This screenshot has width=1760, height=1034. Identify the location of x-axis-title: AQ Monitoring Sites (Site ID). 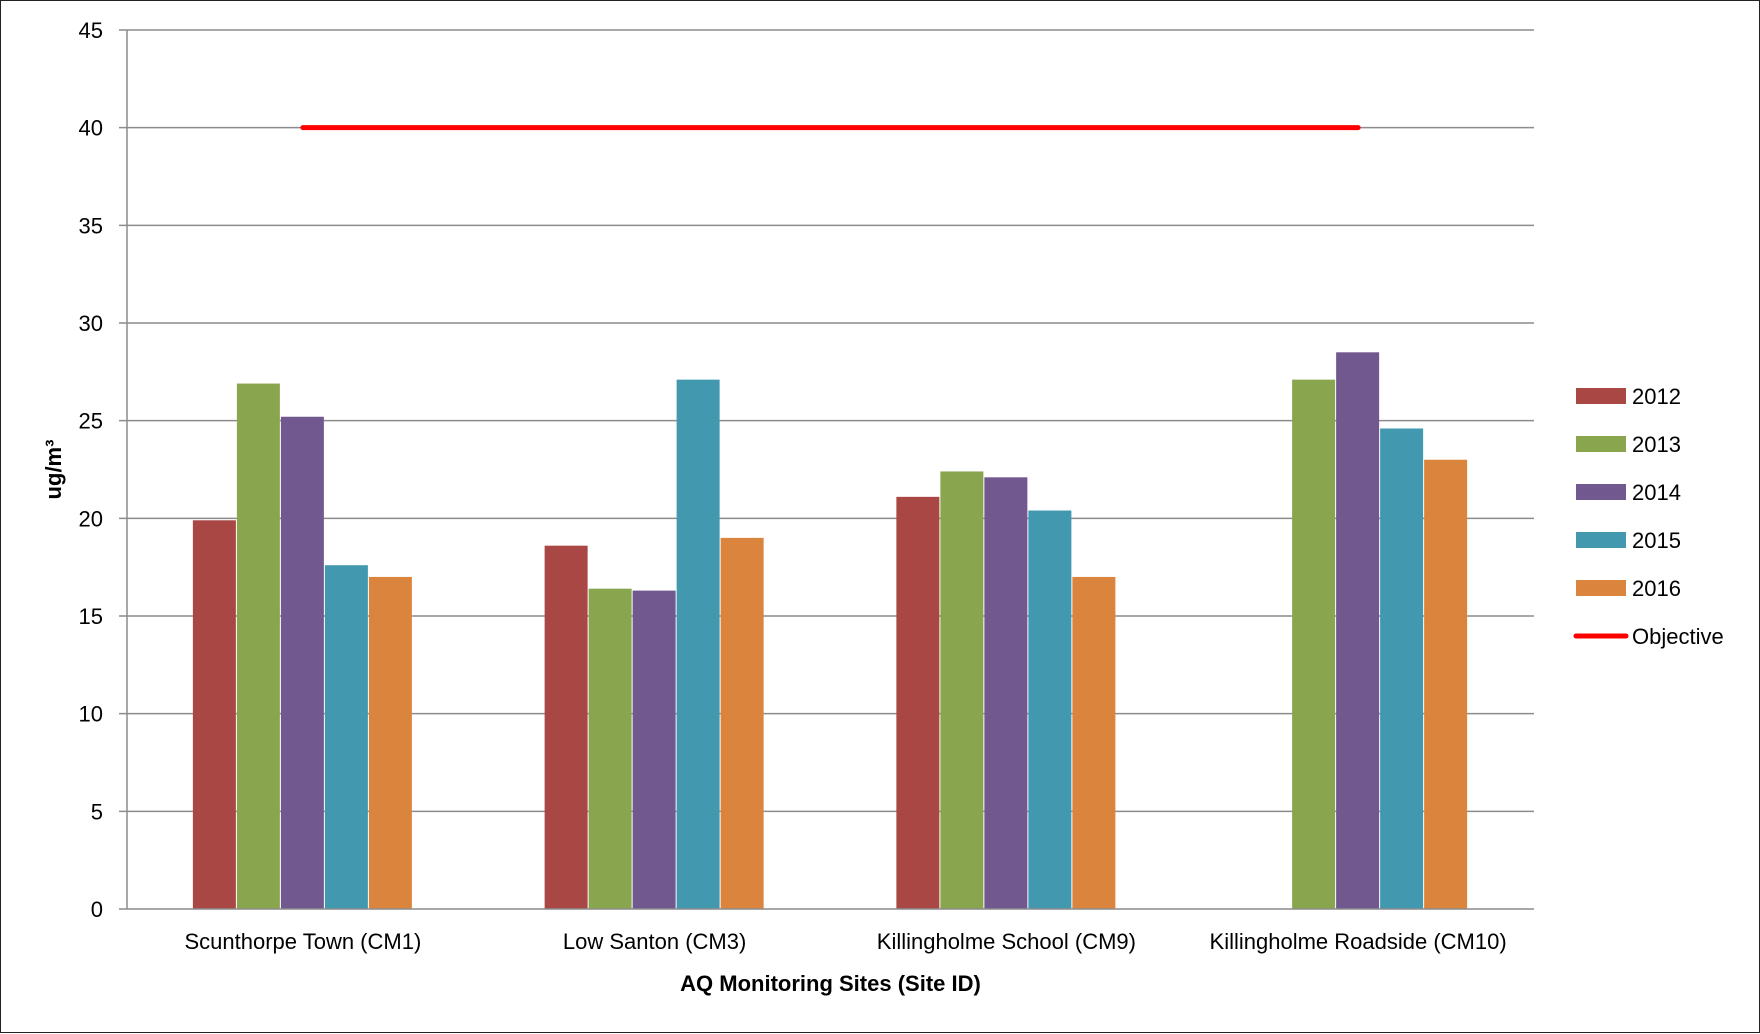
(830, 983).